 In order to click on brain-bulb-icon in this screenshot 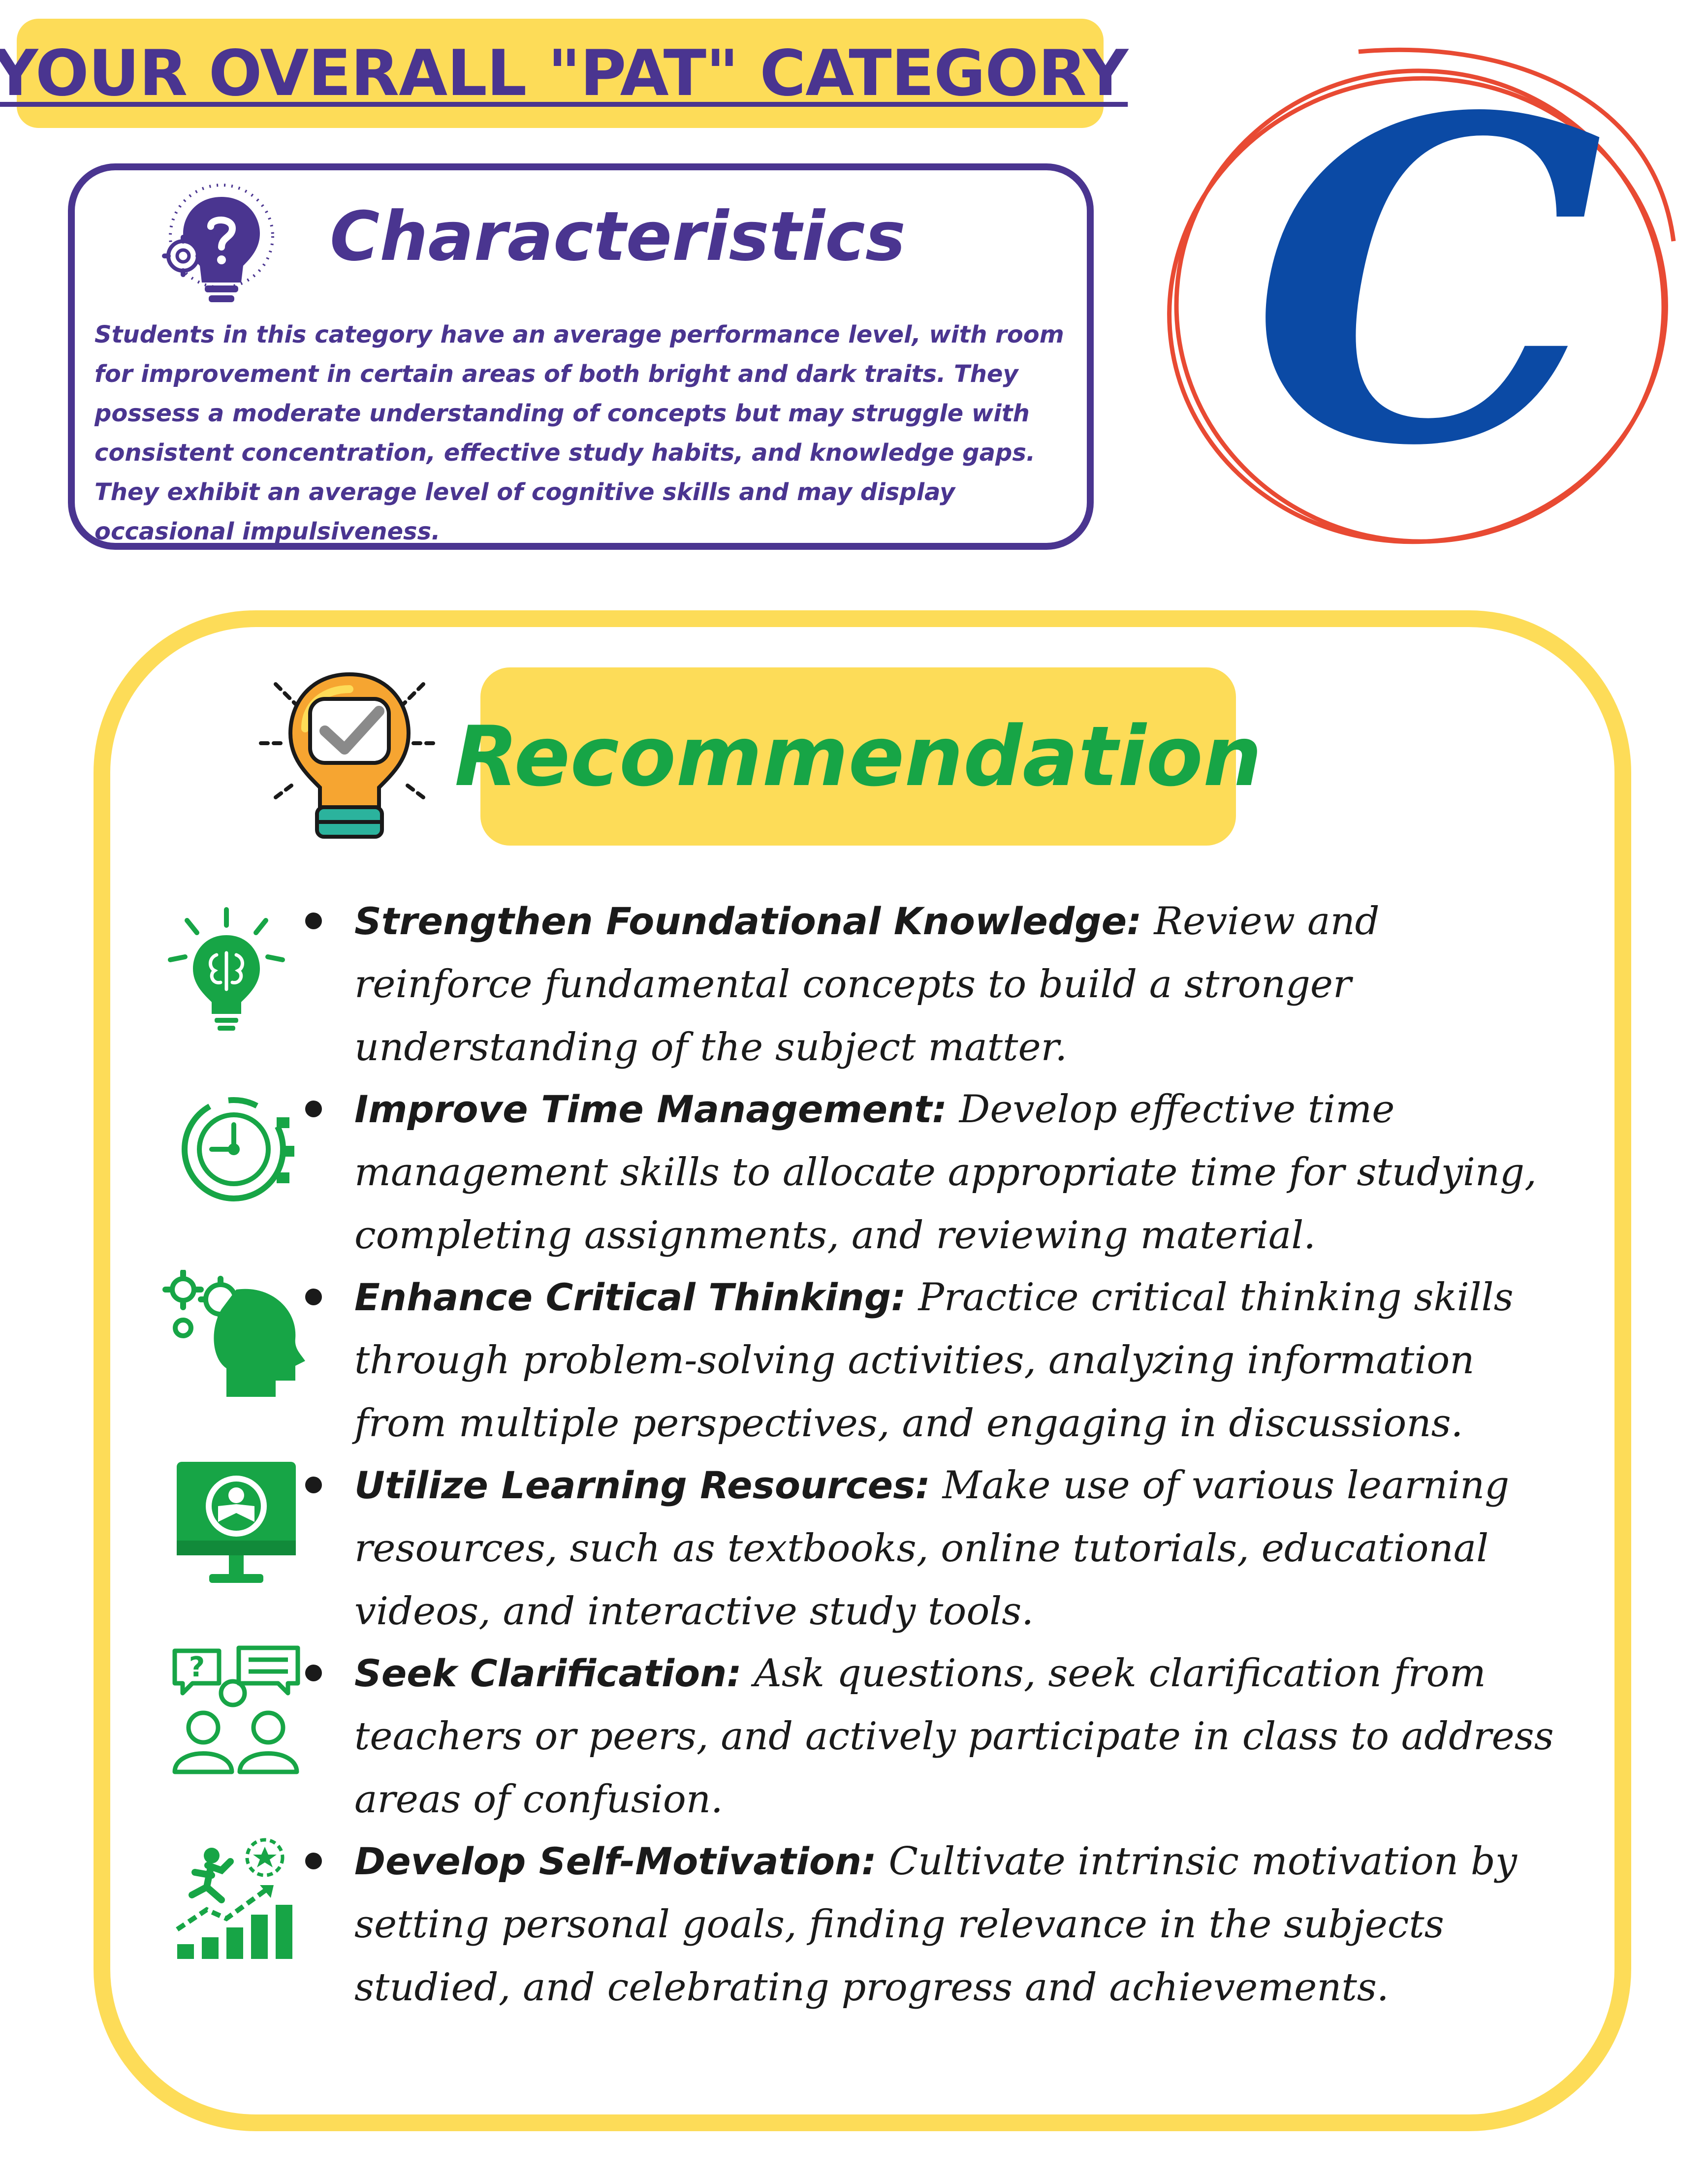, I will do `click(226, 969)`.